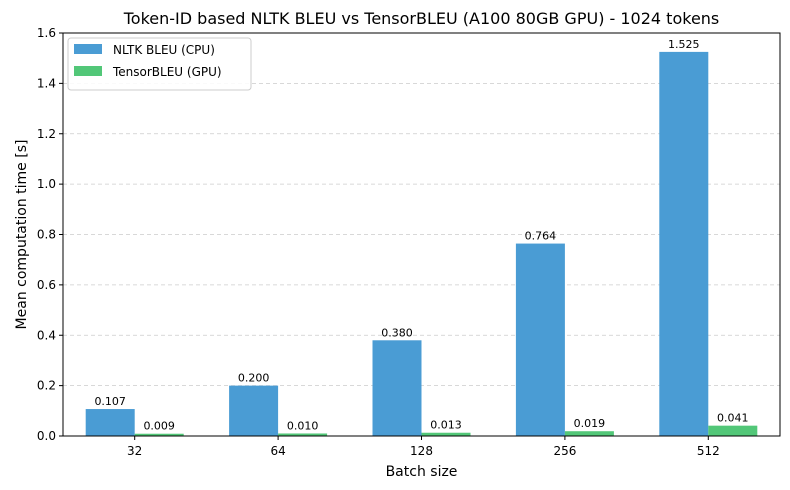 The image size is (790, 490). I want to click on bar-value-label: 0.010, so click(303, 425).